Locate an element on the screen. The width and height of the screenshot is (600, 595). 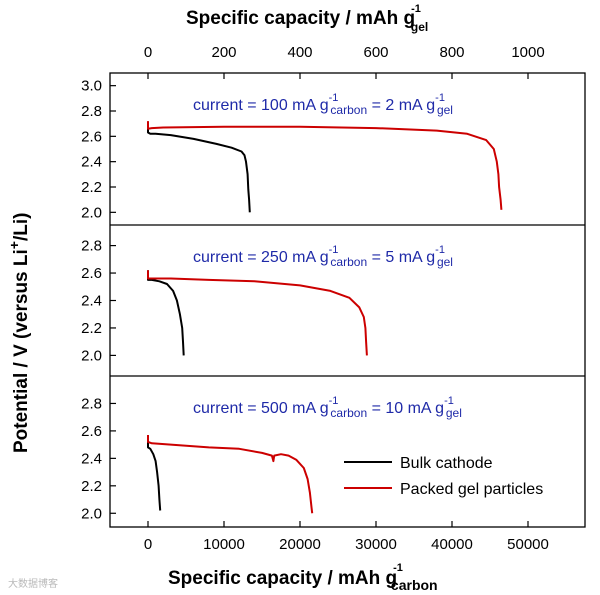
top-axis-title: Specific capacity / mAh g-1 gel is located at coordinates (307, 18).